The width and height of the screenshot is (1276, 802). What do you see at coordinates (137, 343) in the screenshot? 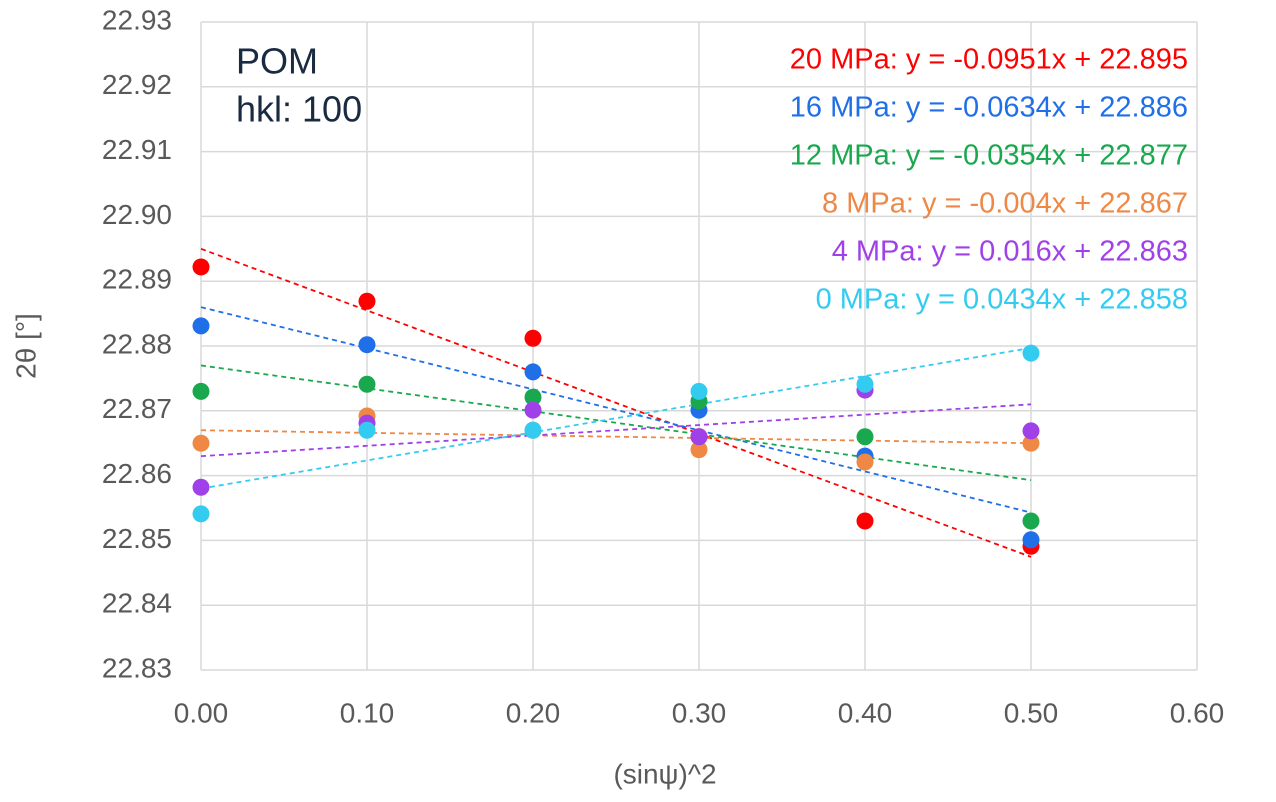
I see `y-tick-label: 22.88` at bounding box center [137, 343].